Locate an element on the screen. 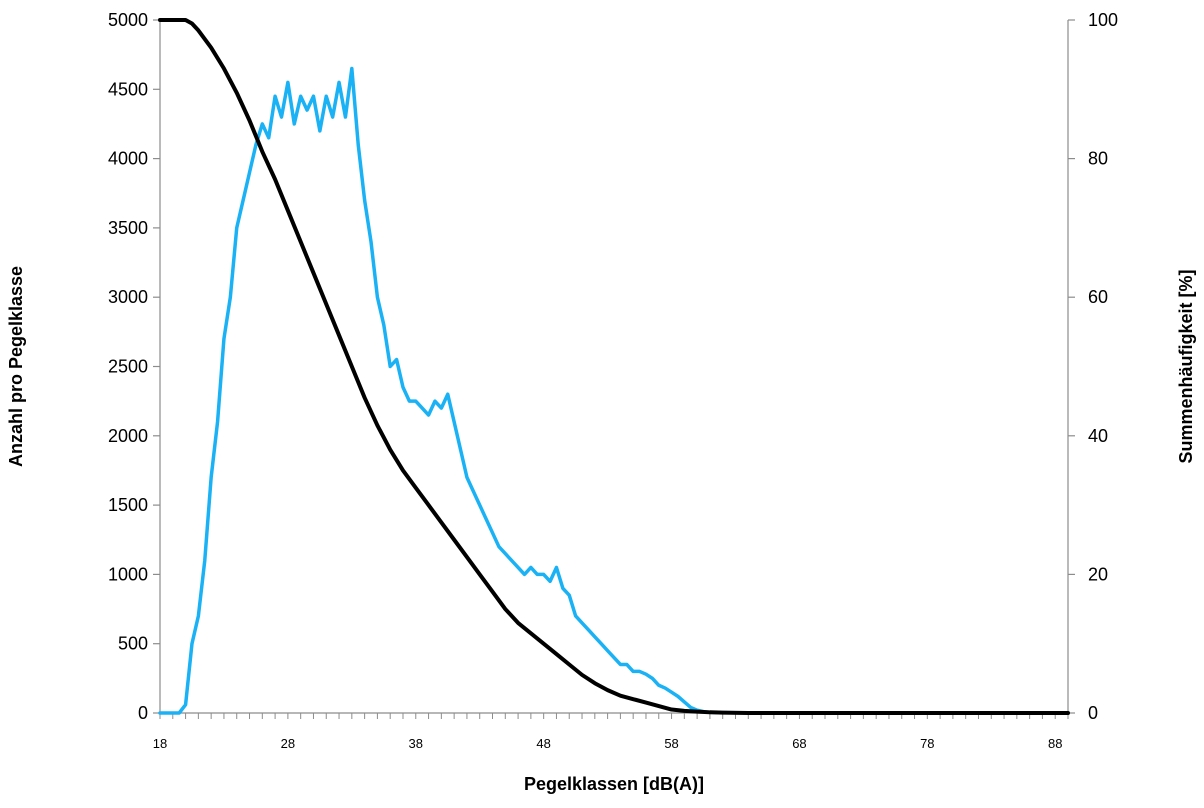 The height and width of the screenshot is (808, 1204). y-tick-label: 2500 is located at coordinates (128, 367).